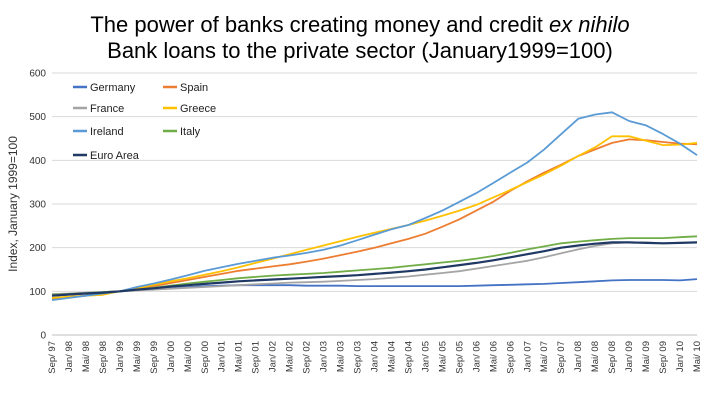  What do you see at coordinates (154, 357) in the screenshot?
I see `x-tick-label: Sep/ 99` at bounding box center [154, 357].